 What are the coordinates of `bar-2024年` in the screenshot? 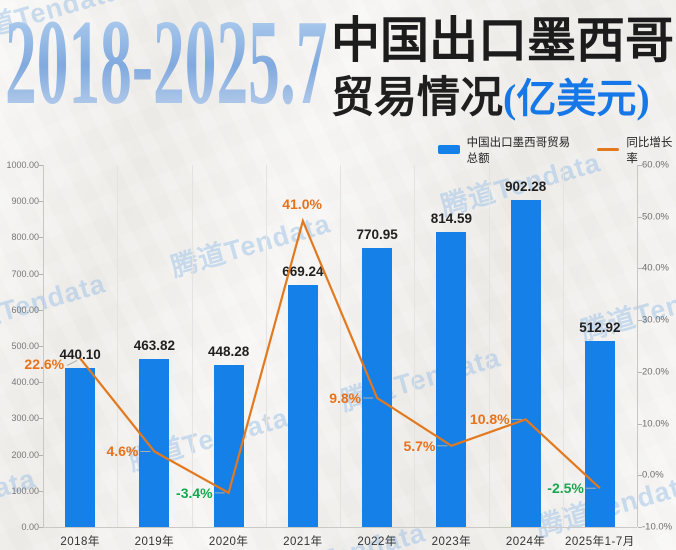 It's located at (525, 363).